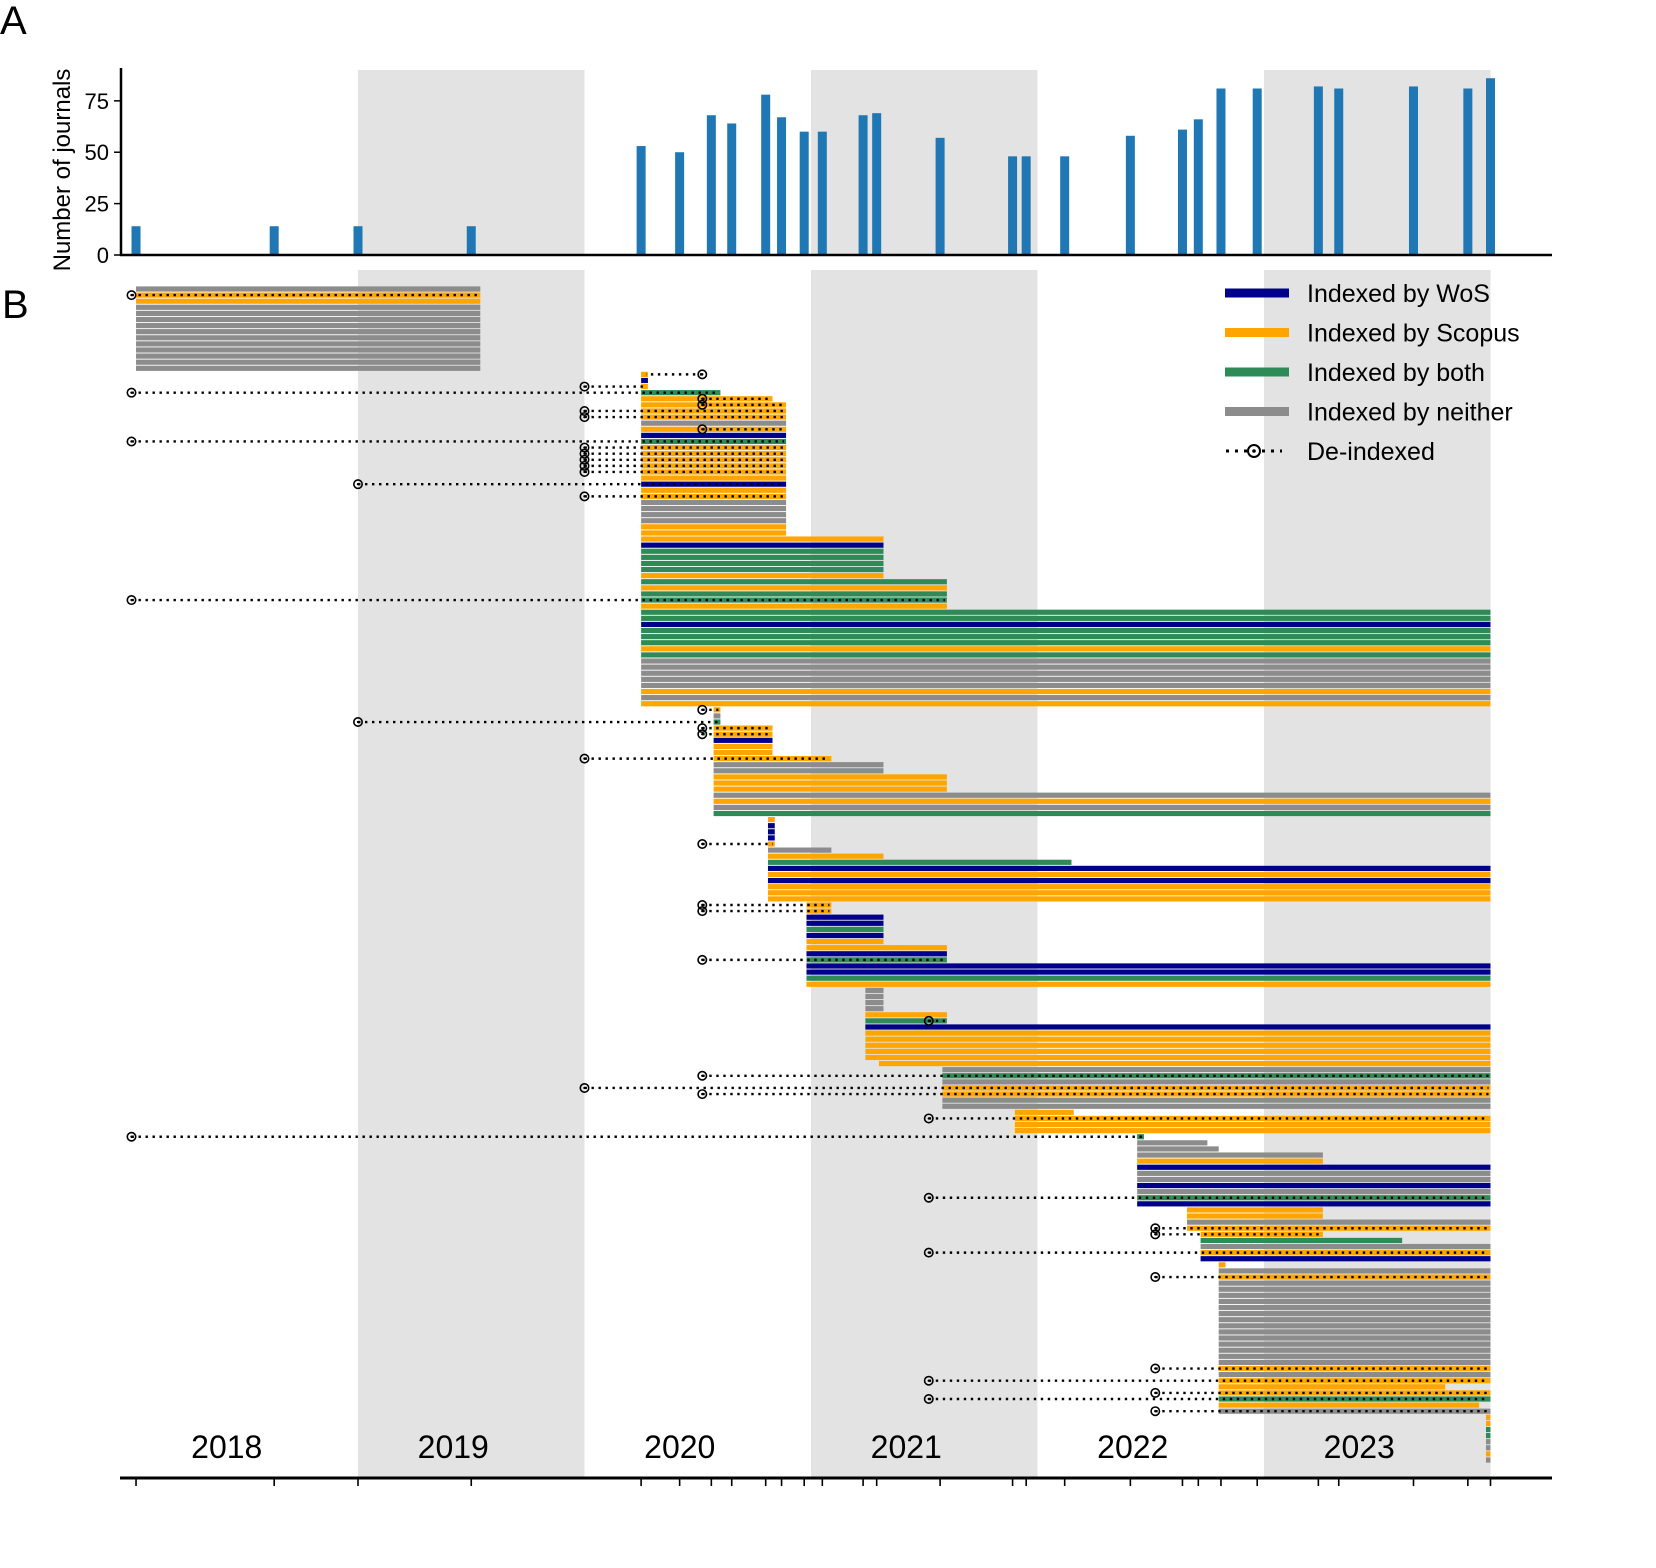 The image size is (1656, 1568). I want to click on year-label-2022: 2022, so click(1132, 1447).